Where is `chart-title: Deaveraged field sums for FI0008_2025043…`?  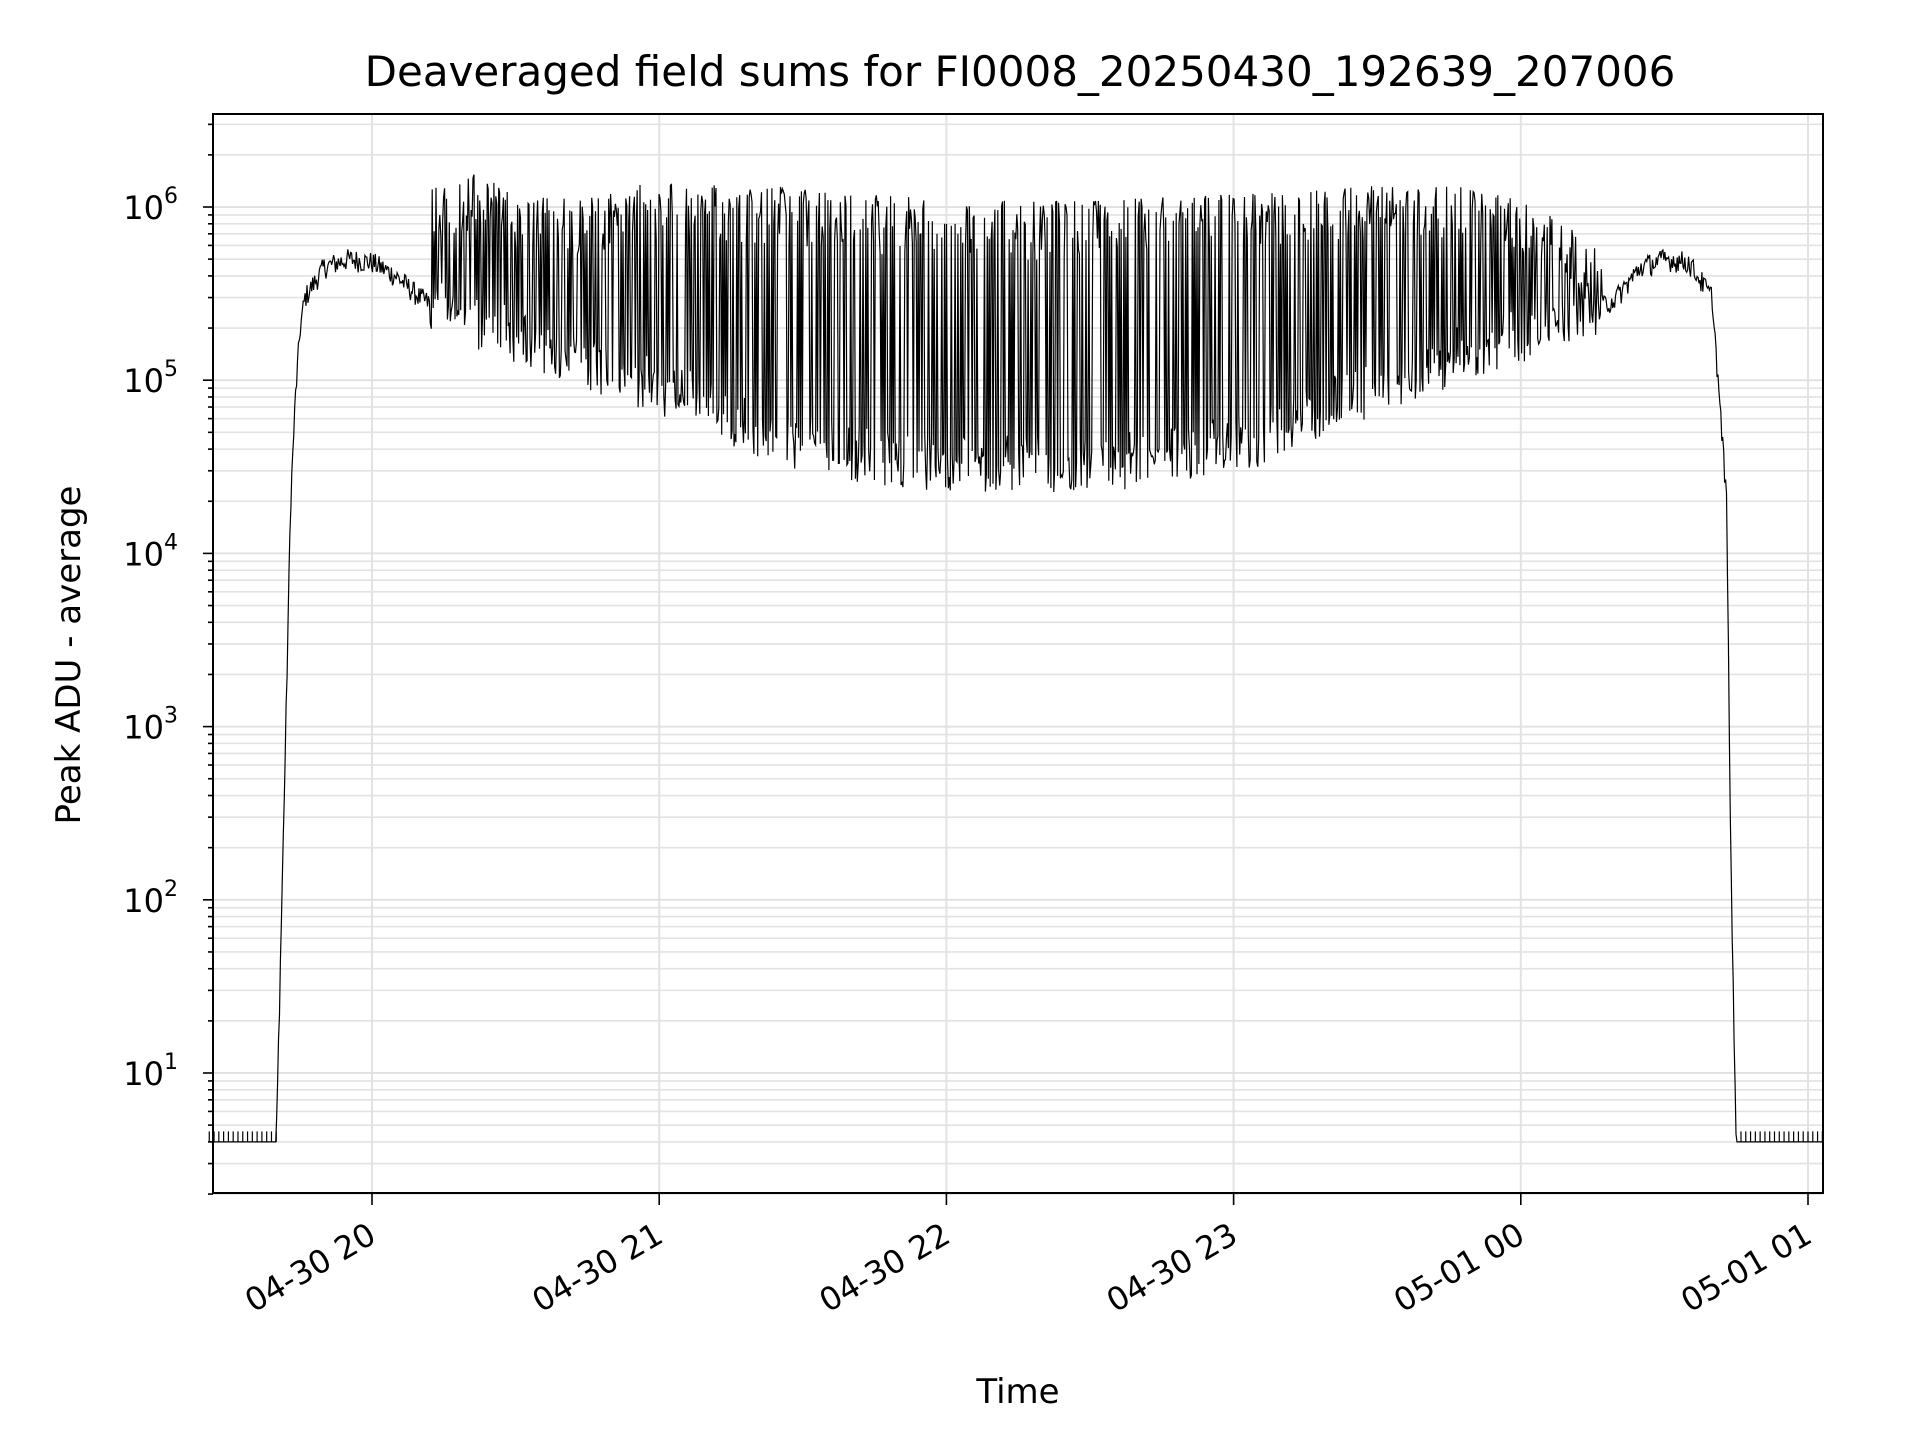 chart-title: Deaveraged field sums for FI0008_2025043… is located at coordinates (1020, 71).